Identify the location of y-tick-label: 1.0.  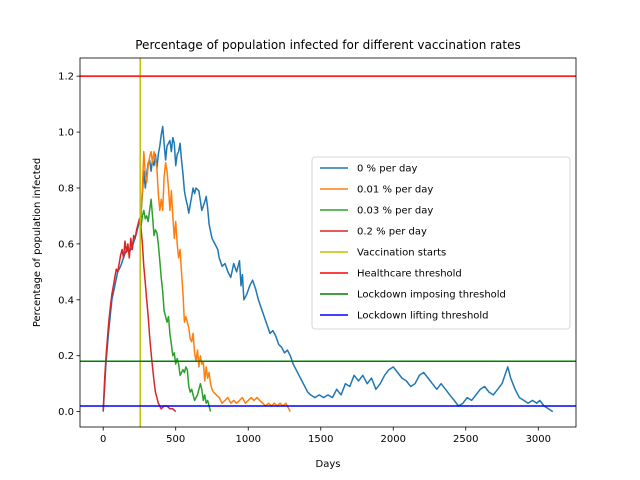
(66, 133).